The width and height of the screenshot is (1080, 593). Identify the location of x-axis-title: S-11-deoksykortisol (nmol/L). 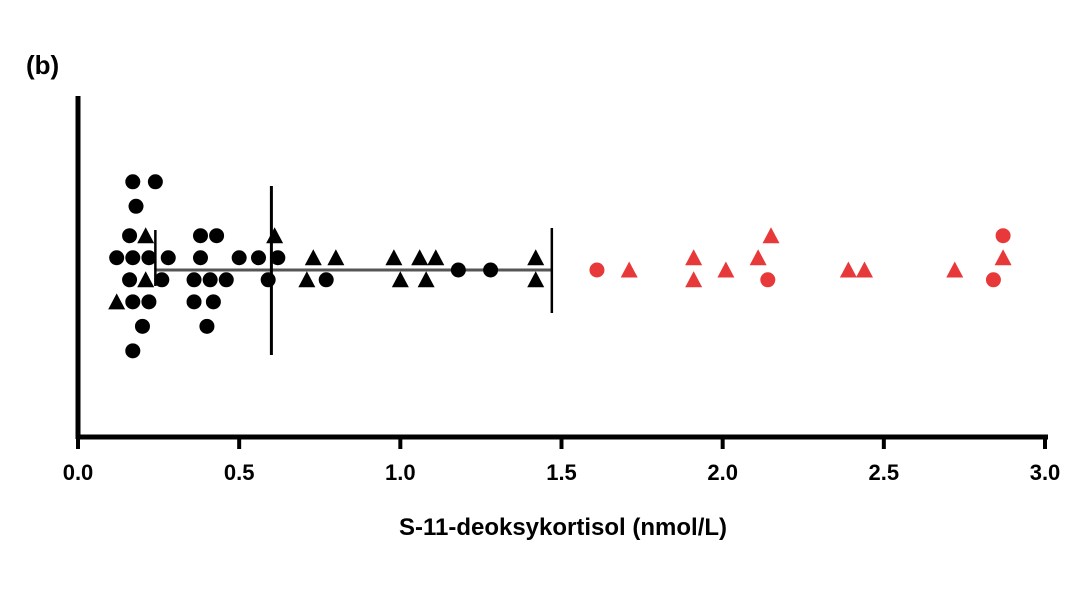
(563, 527).